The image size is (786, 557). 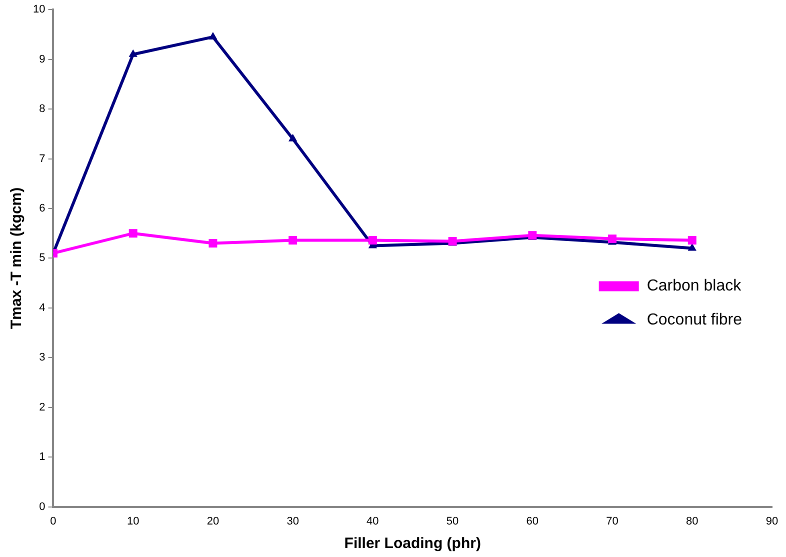 What do you see at coordinates (42, 358) in the screenshot?
I see `y-tick-label: 3` at bounding box center [42, 358].